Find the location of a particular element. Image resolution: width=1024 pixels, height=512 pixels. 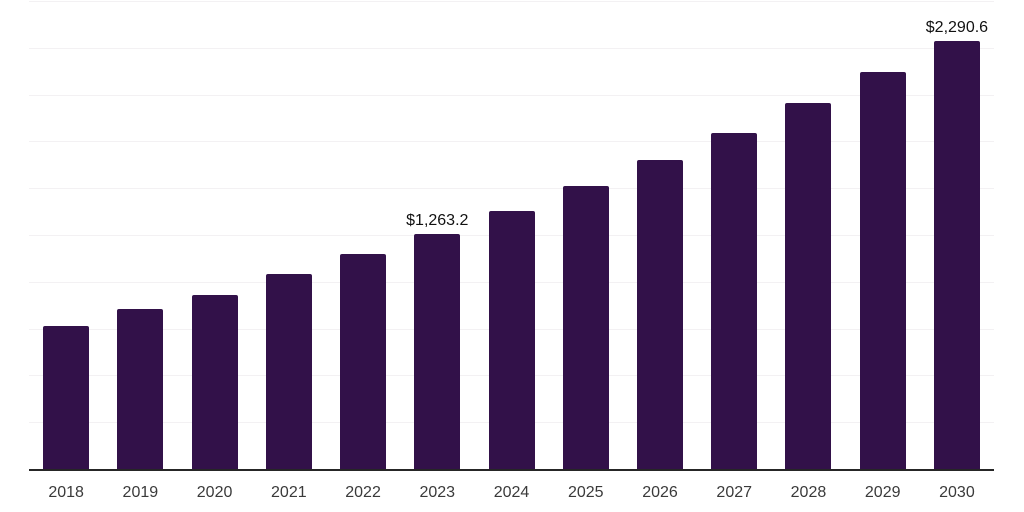

x-tick-label-2020: 2020 is located at coordinates (214, 492).